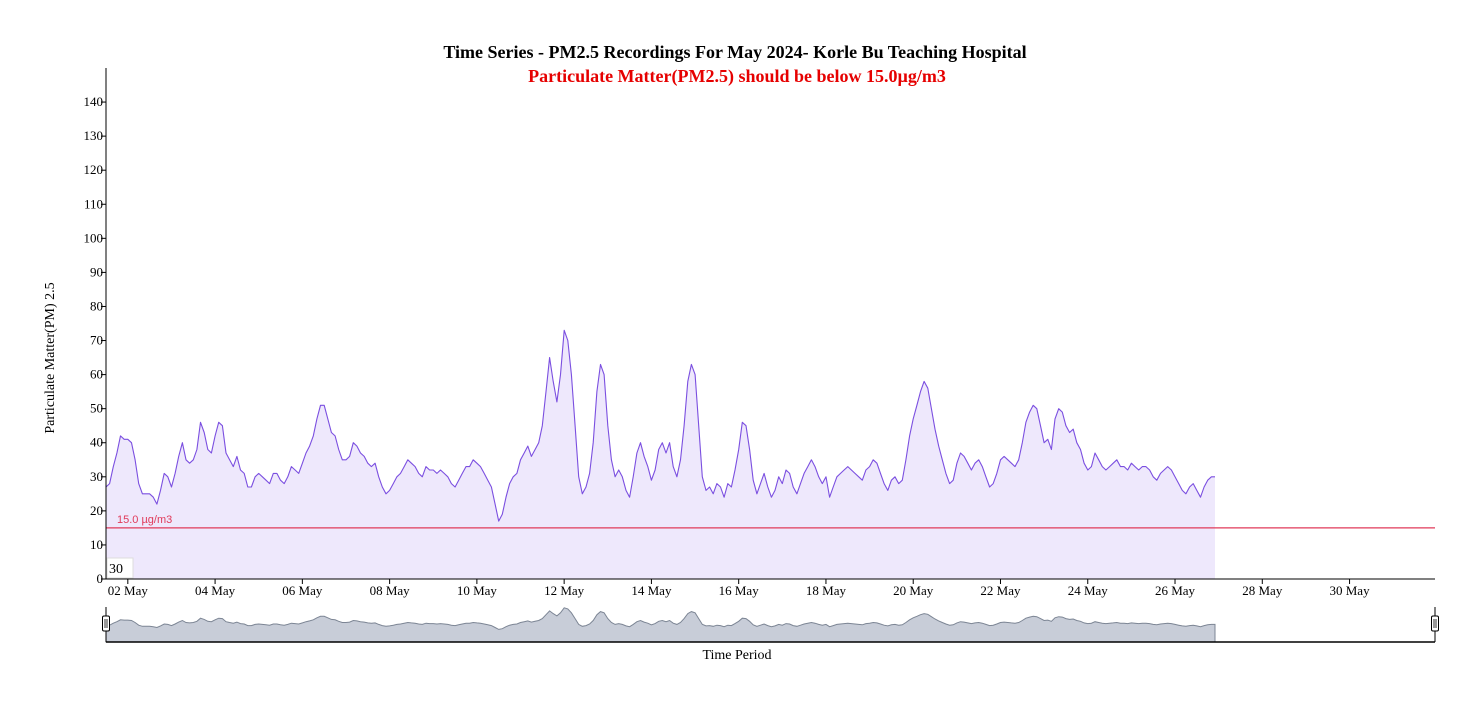 This screenshot has width=1480, height=702. Describe the element at coordinates (215, 590) in the screenshot. I see `x-tick-label: 04 May` at that location.